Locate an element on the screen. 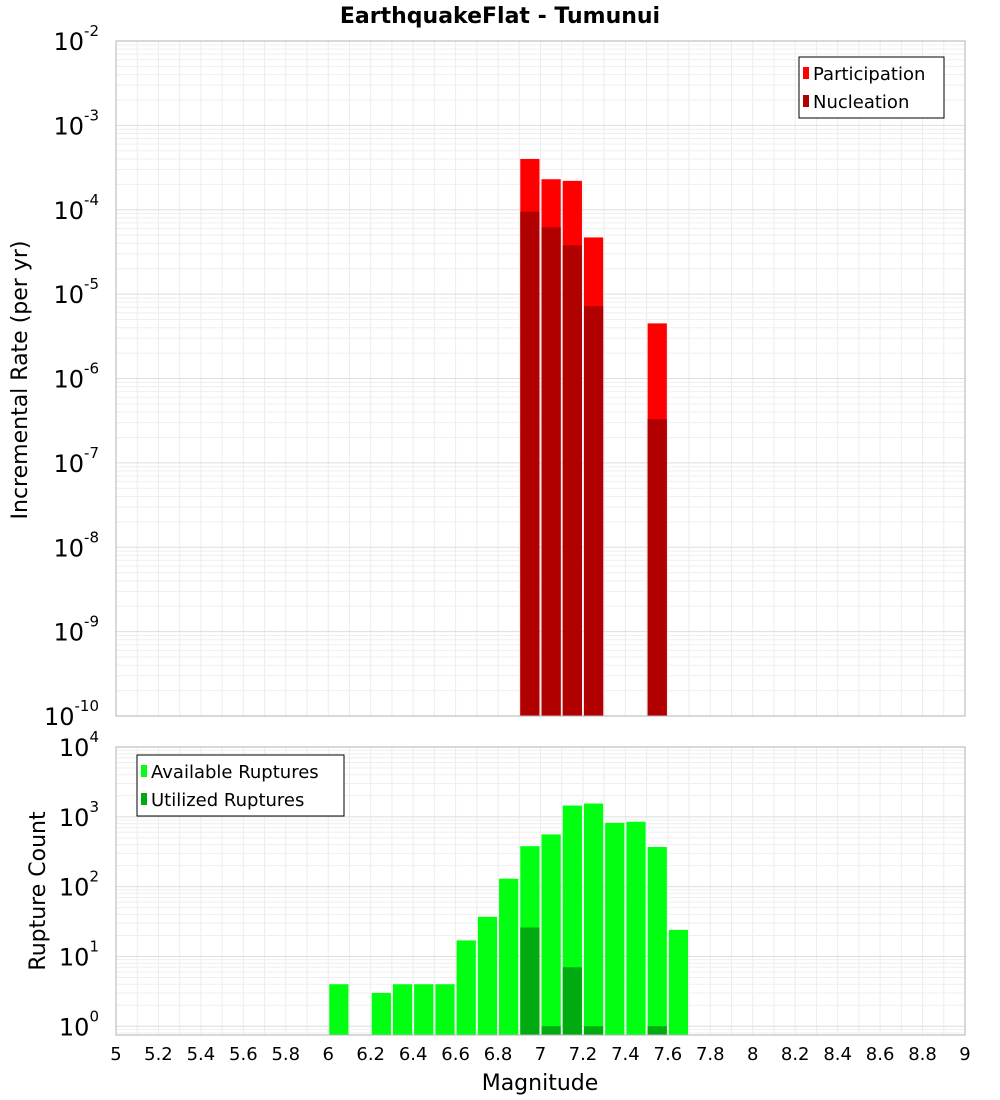  x-tick-label: 9 is located at coordinates (964, 1054).